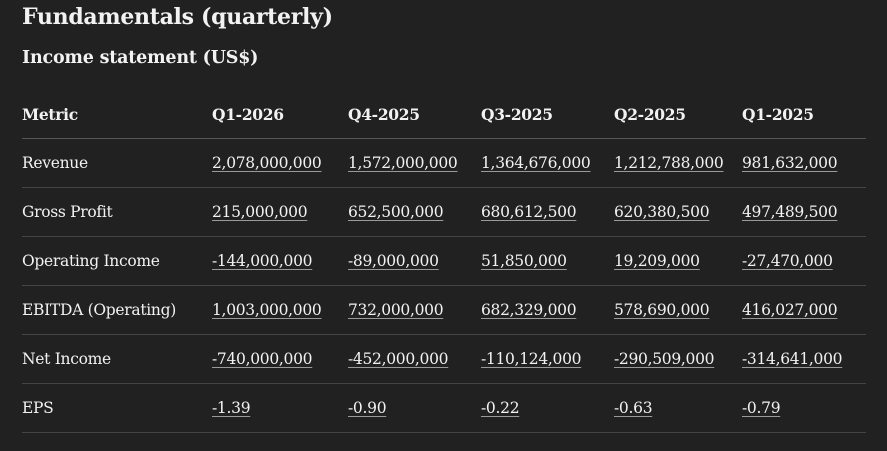  Describe the element at coordinates (547, 114) in the screenshot. I see `column-header-q3-2025: Q3-2025` at that location.